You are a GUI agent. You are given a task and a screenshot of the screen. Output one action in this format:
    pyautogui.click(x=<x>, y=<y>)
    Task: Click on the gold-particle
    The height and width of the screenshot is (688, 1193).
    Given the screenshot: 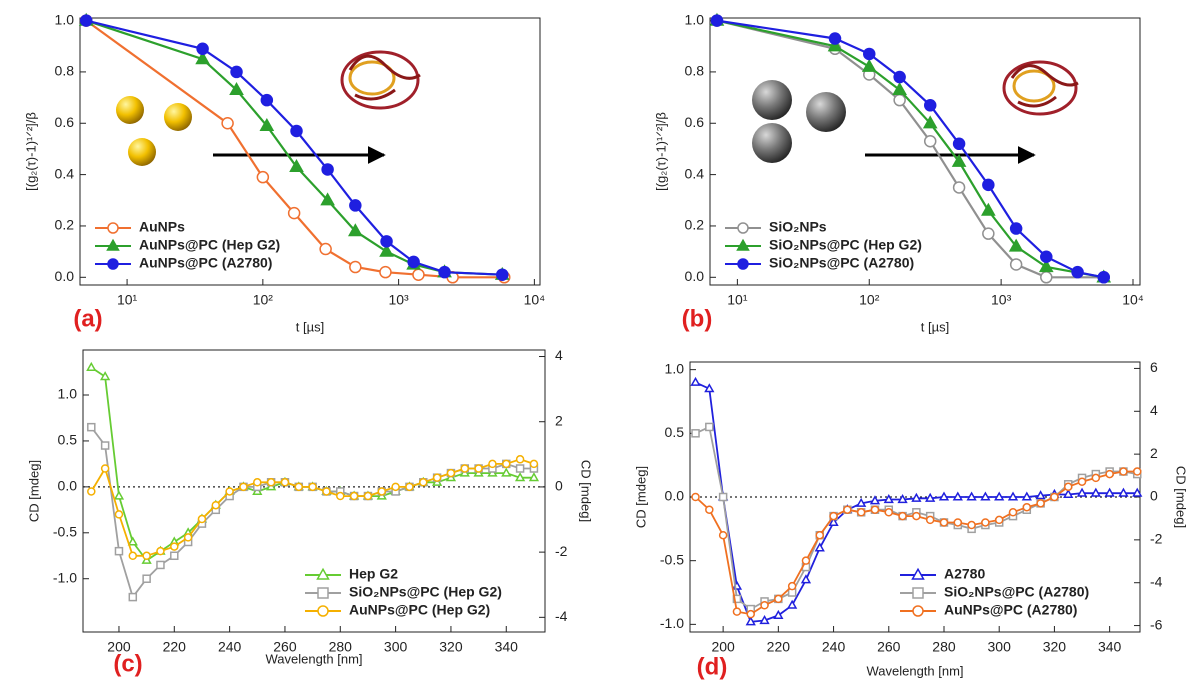 What is the action you would take?
    pyautogui.click(x=178, y=117)
    